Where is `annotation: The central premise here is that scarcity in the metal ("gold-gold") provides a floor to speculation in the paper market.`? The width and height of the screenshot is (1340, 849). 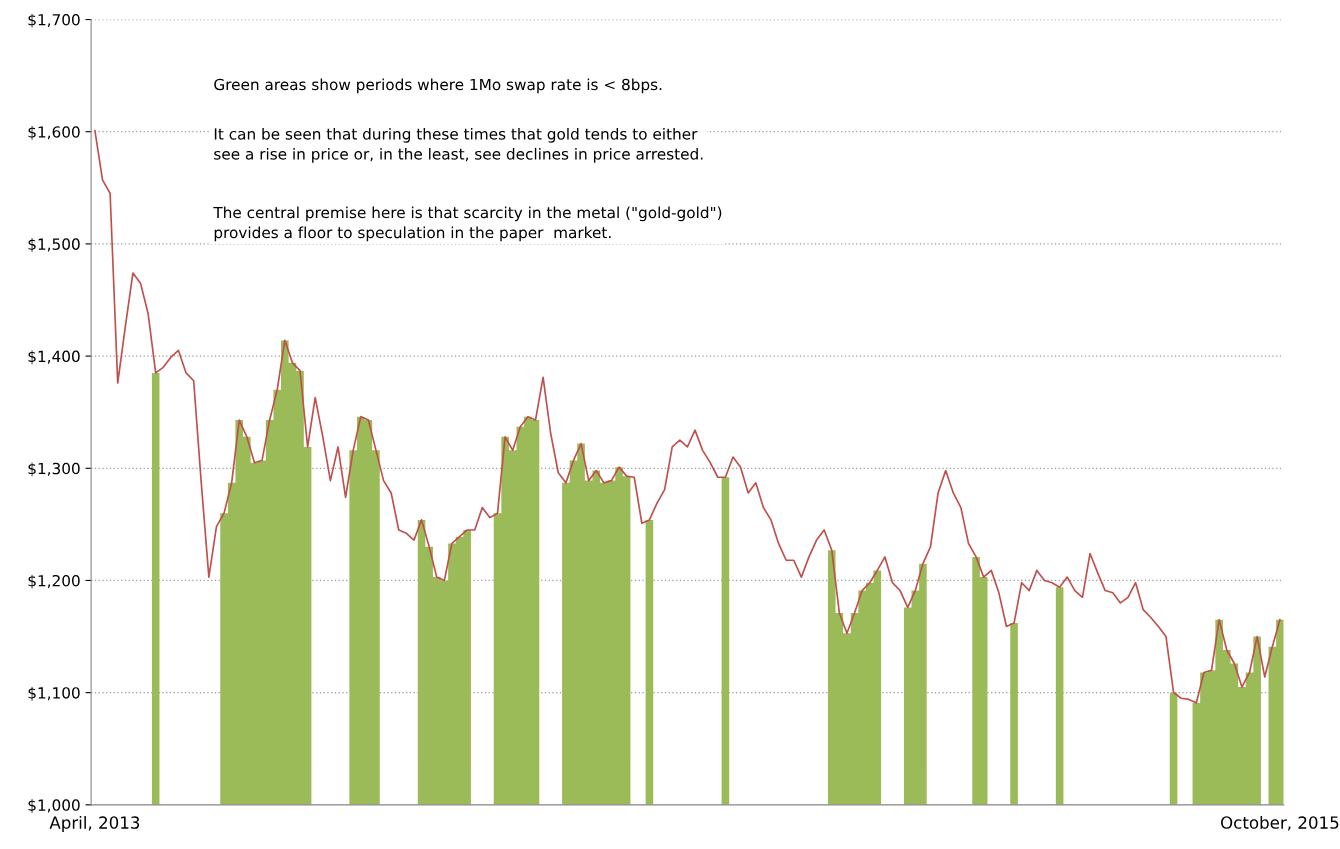 annotation: The central premise here is that scarcity in the metal ("gold-gold") provides a floor to speculation in the paper market. is located at coordinates (467, 224).